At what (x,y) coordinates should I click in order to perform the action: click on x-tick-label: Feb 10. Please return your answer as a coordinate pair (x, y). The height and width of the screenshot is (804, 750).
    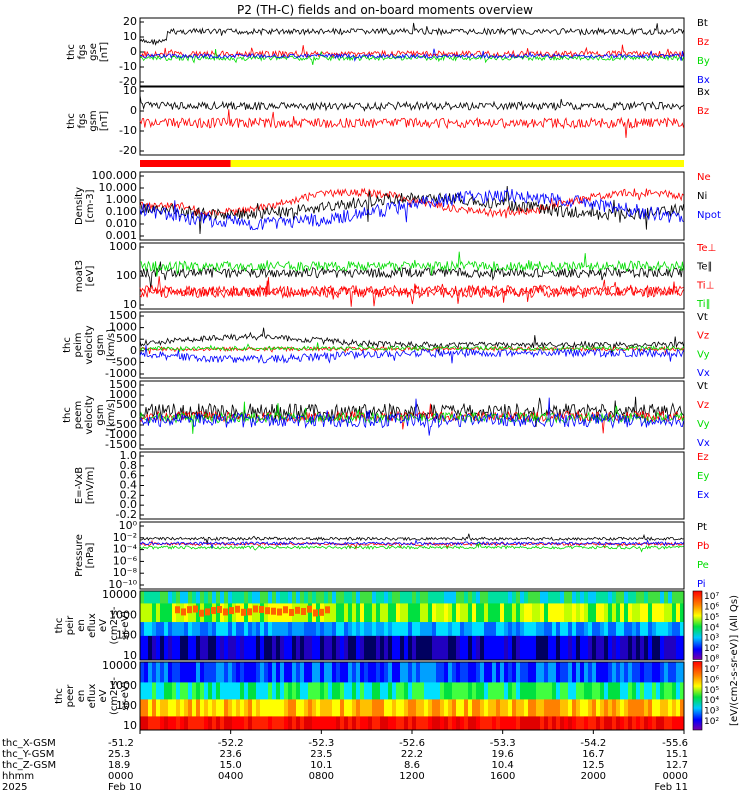
    Looking at the image, I should click on (125, 787).